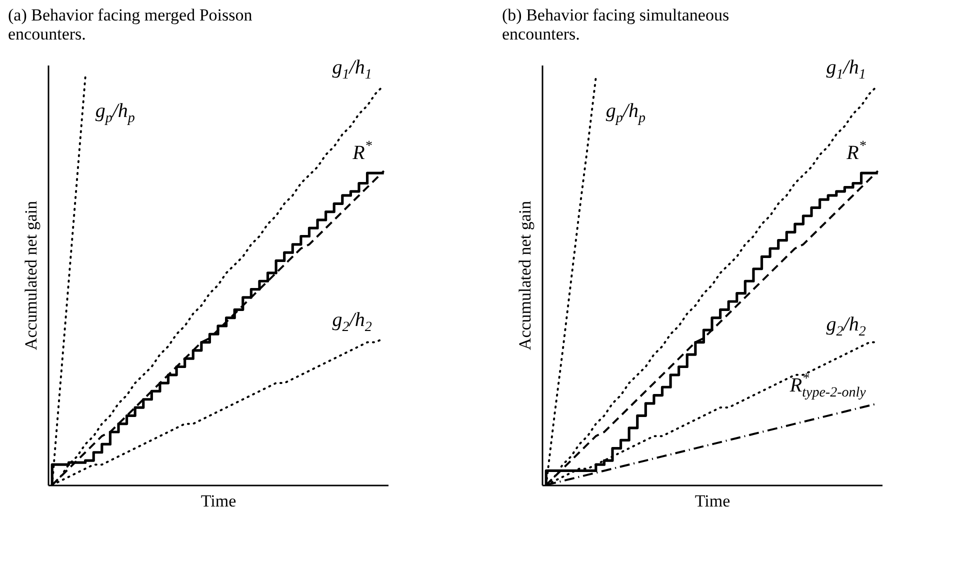 The image size is (974, 573). What do you see at coordinates (616, 24) in the screenshot?
I see `chart-title: (b) Behavior facing simultaneous encounters.` at bounding box center [616, 24].